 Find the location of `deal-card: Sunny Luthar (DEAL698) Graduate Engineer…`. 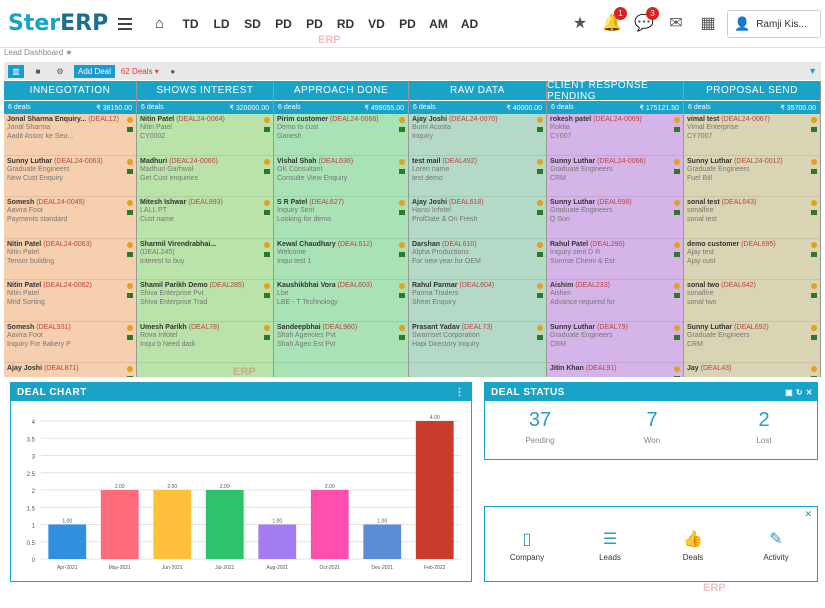

deal-card: Sunny Luthar (DEAL698) Graduate Engineer… is located at coordinates (615, 218).